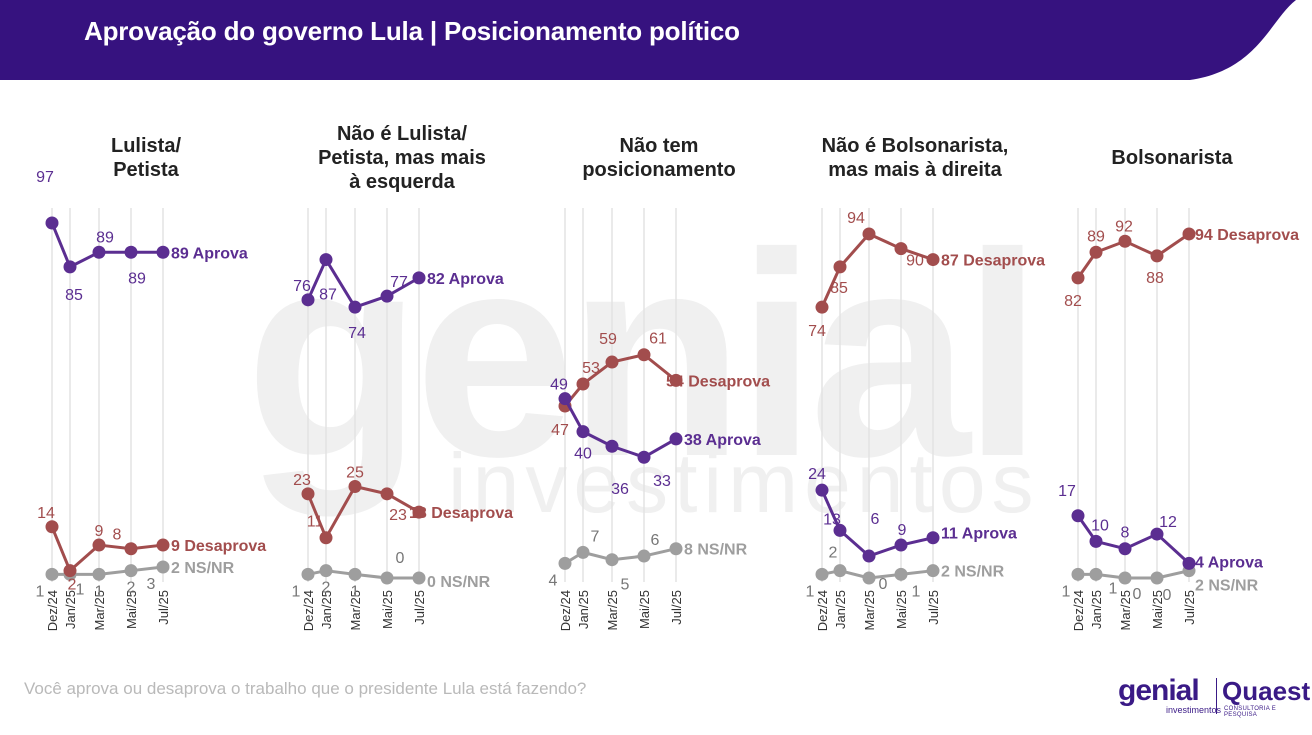 The image size is (1312, 735). I want to click on data-label: 49, so click(559, 385).